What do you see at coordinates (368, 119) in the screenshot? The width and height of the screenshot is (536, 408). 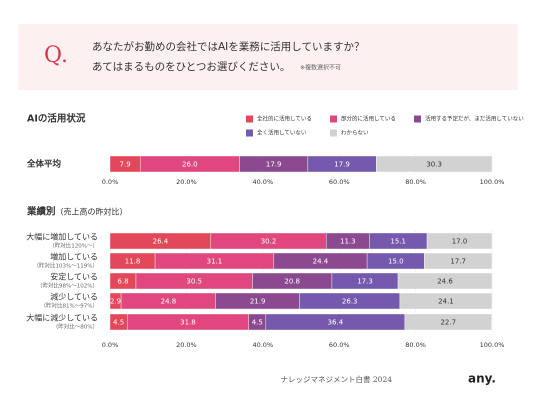 I see `legend-label: 部分的に活用している` at bounding box center [368, 119].